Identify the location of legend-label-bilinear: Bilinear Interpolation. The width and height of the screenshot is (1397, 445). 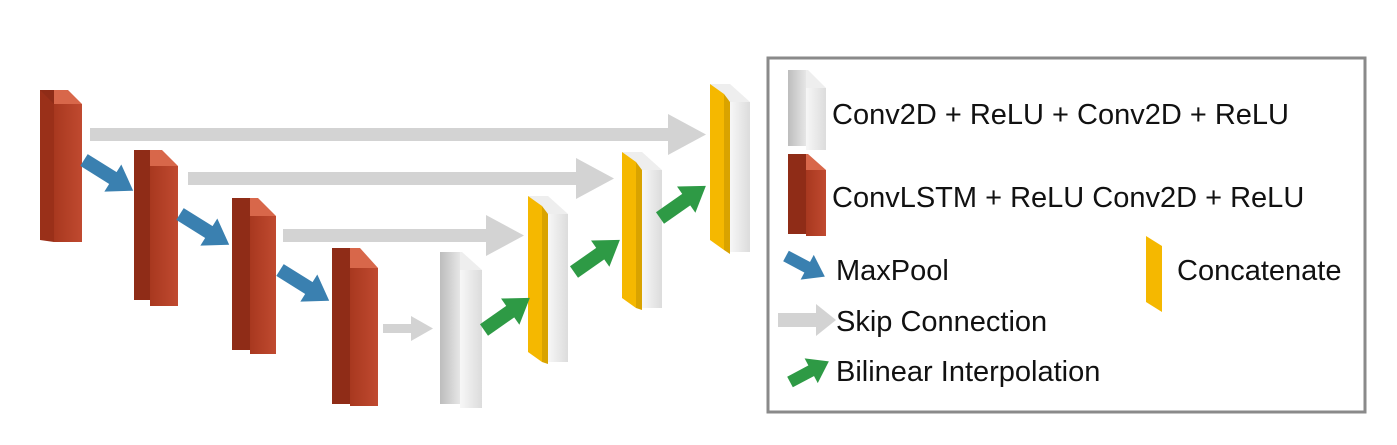
(968, 372).